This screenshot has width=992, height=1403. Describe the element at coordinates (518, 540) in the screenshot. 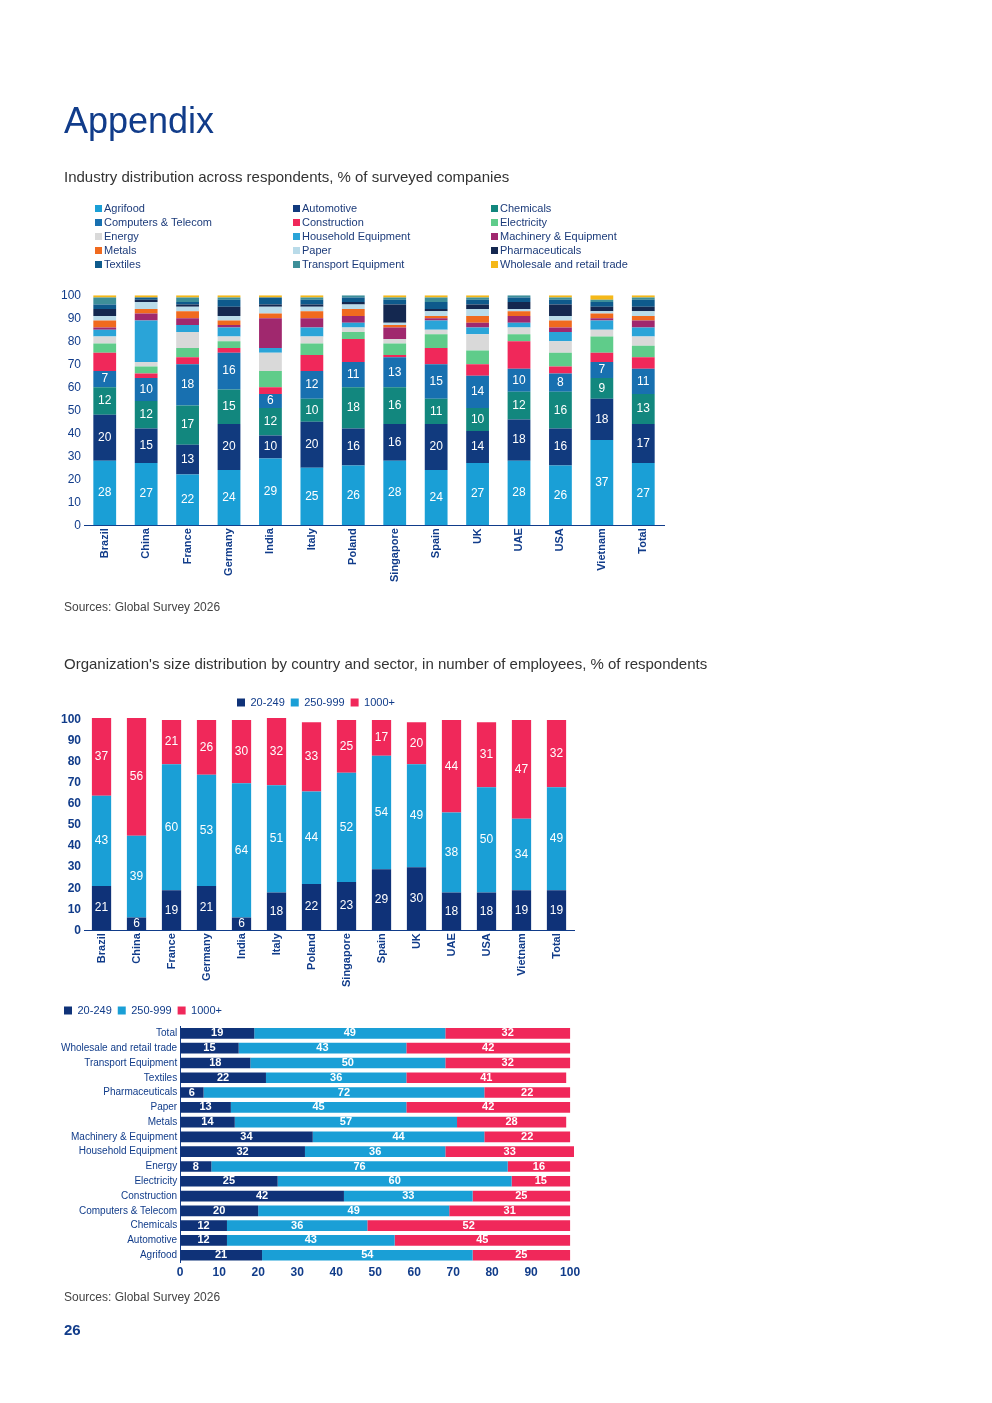

I see `x-tick-label: UAE` at that location.